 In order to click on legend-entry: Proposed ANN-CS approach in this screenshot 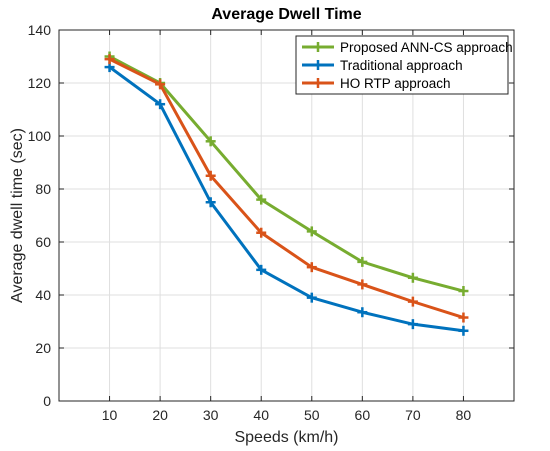, I will do `click(407, 47)`.